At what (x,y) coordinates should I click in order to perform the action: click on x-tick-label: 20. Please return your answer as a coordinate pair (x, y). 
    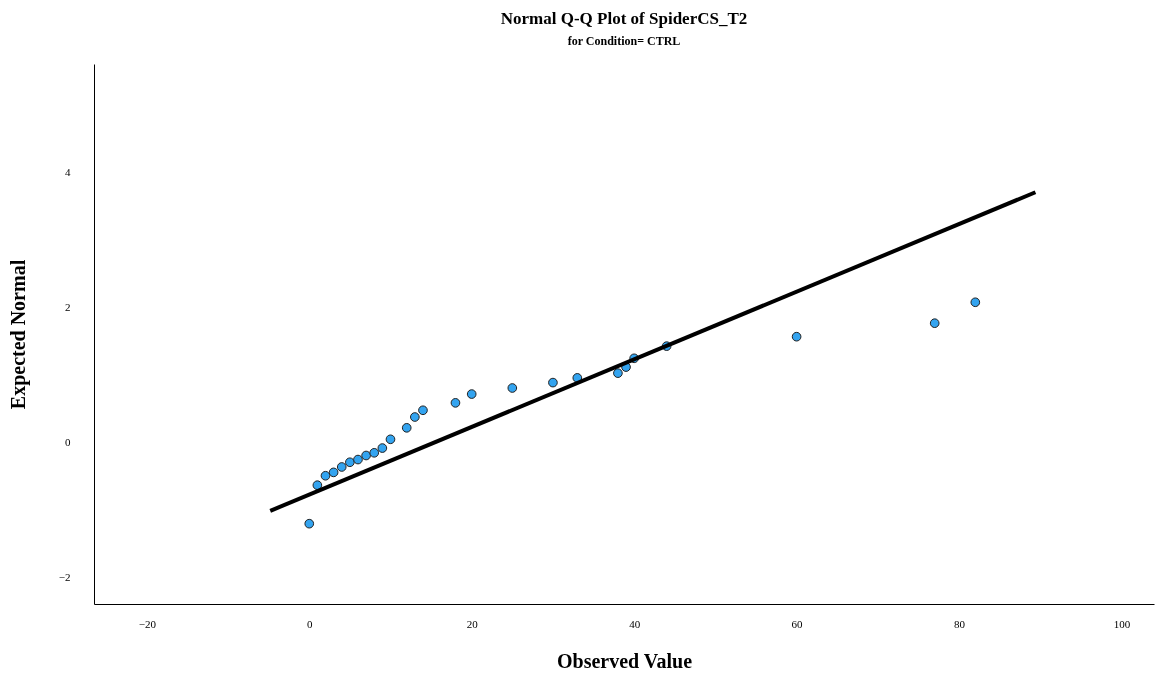
    Looking at the image, I should click on (472, 623).